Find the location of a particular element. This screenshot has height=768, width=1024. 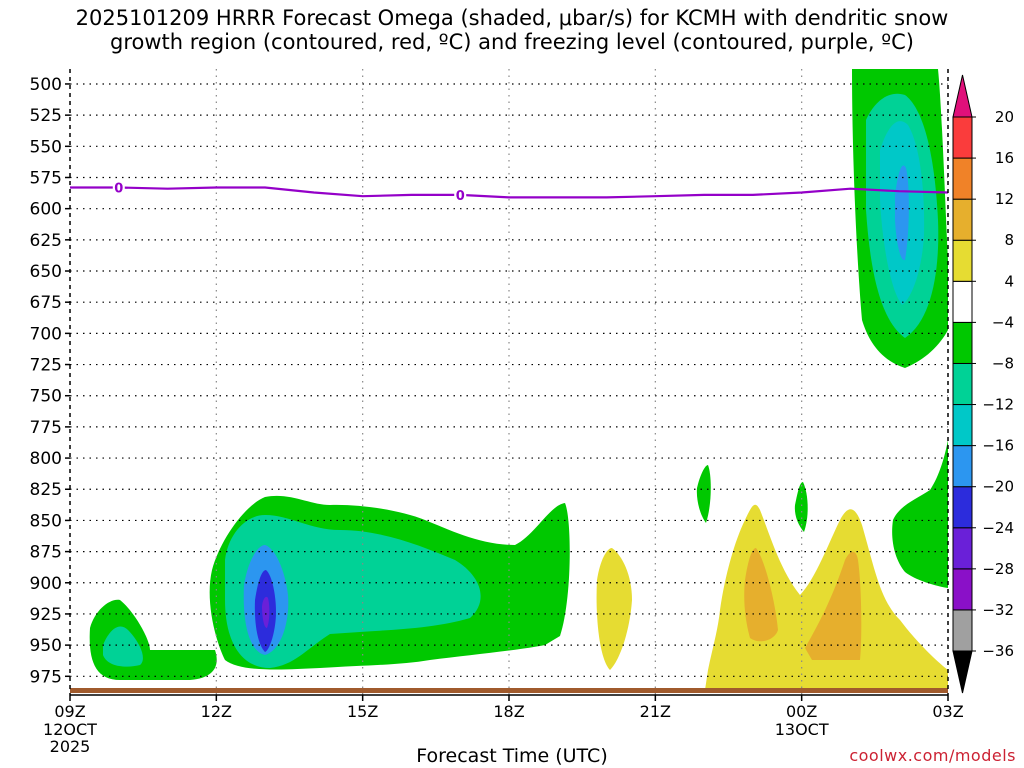

y-tick-label: 950 is located at coordinates (46, 646).